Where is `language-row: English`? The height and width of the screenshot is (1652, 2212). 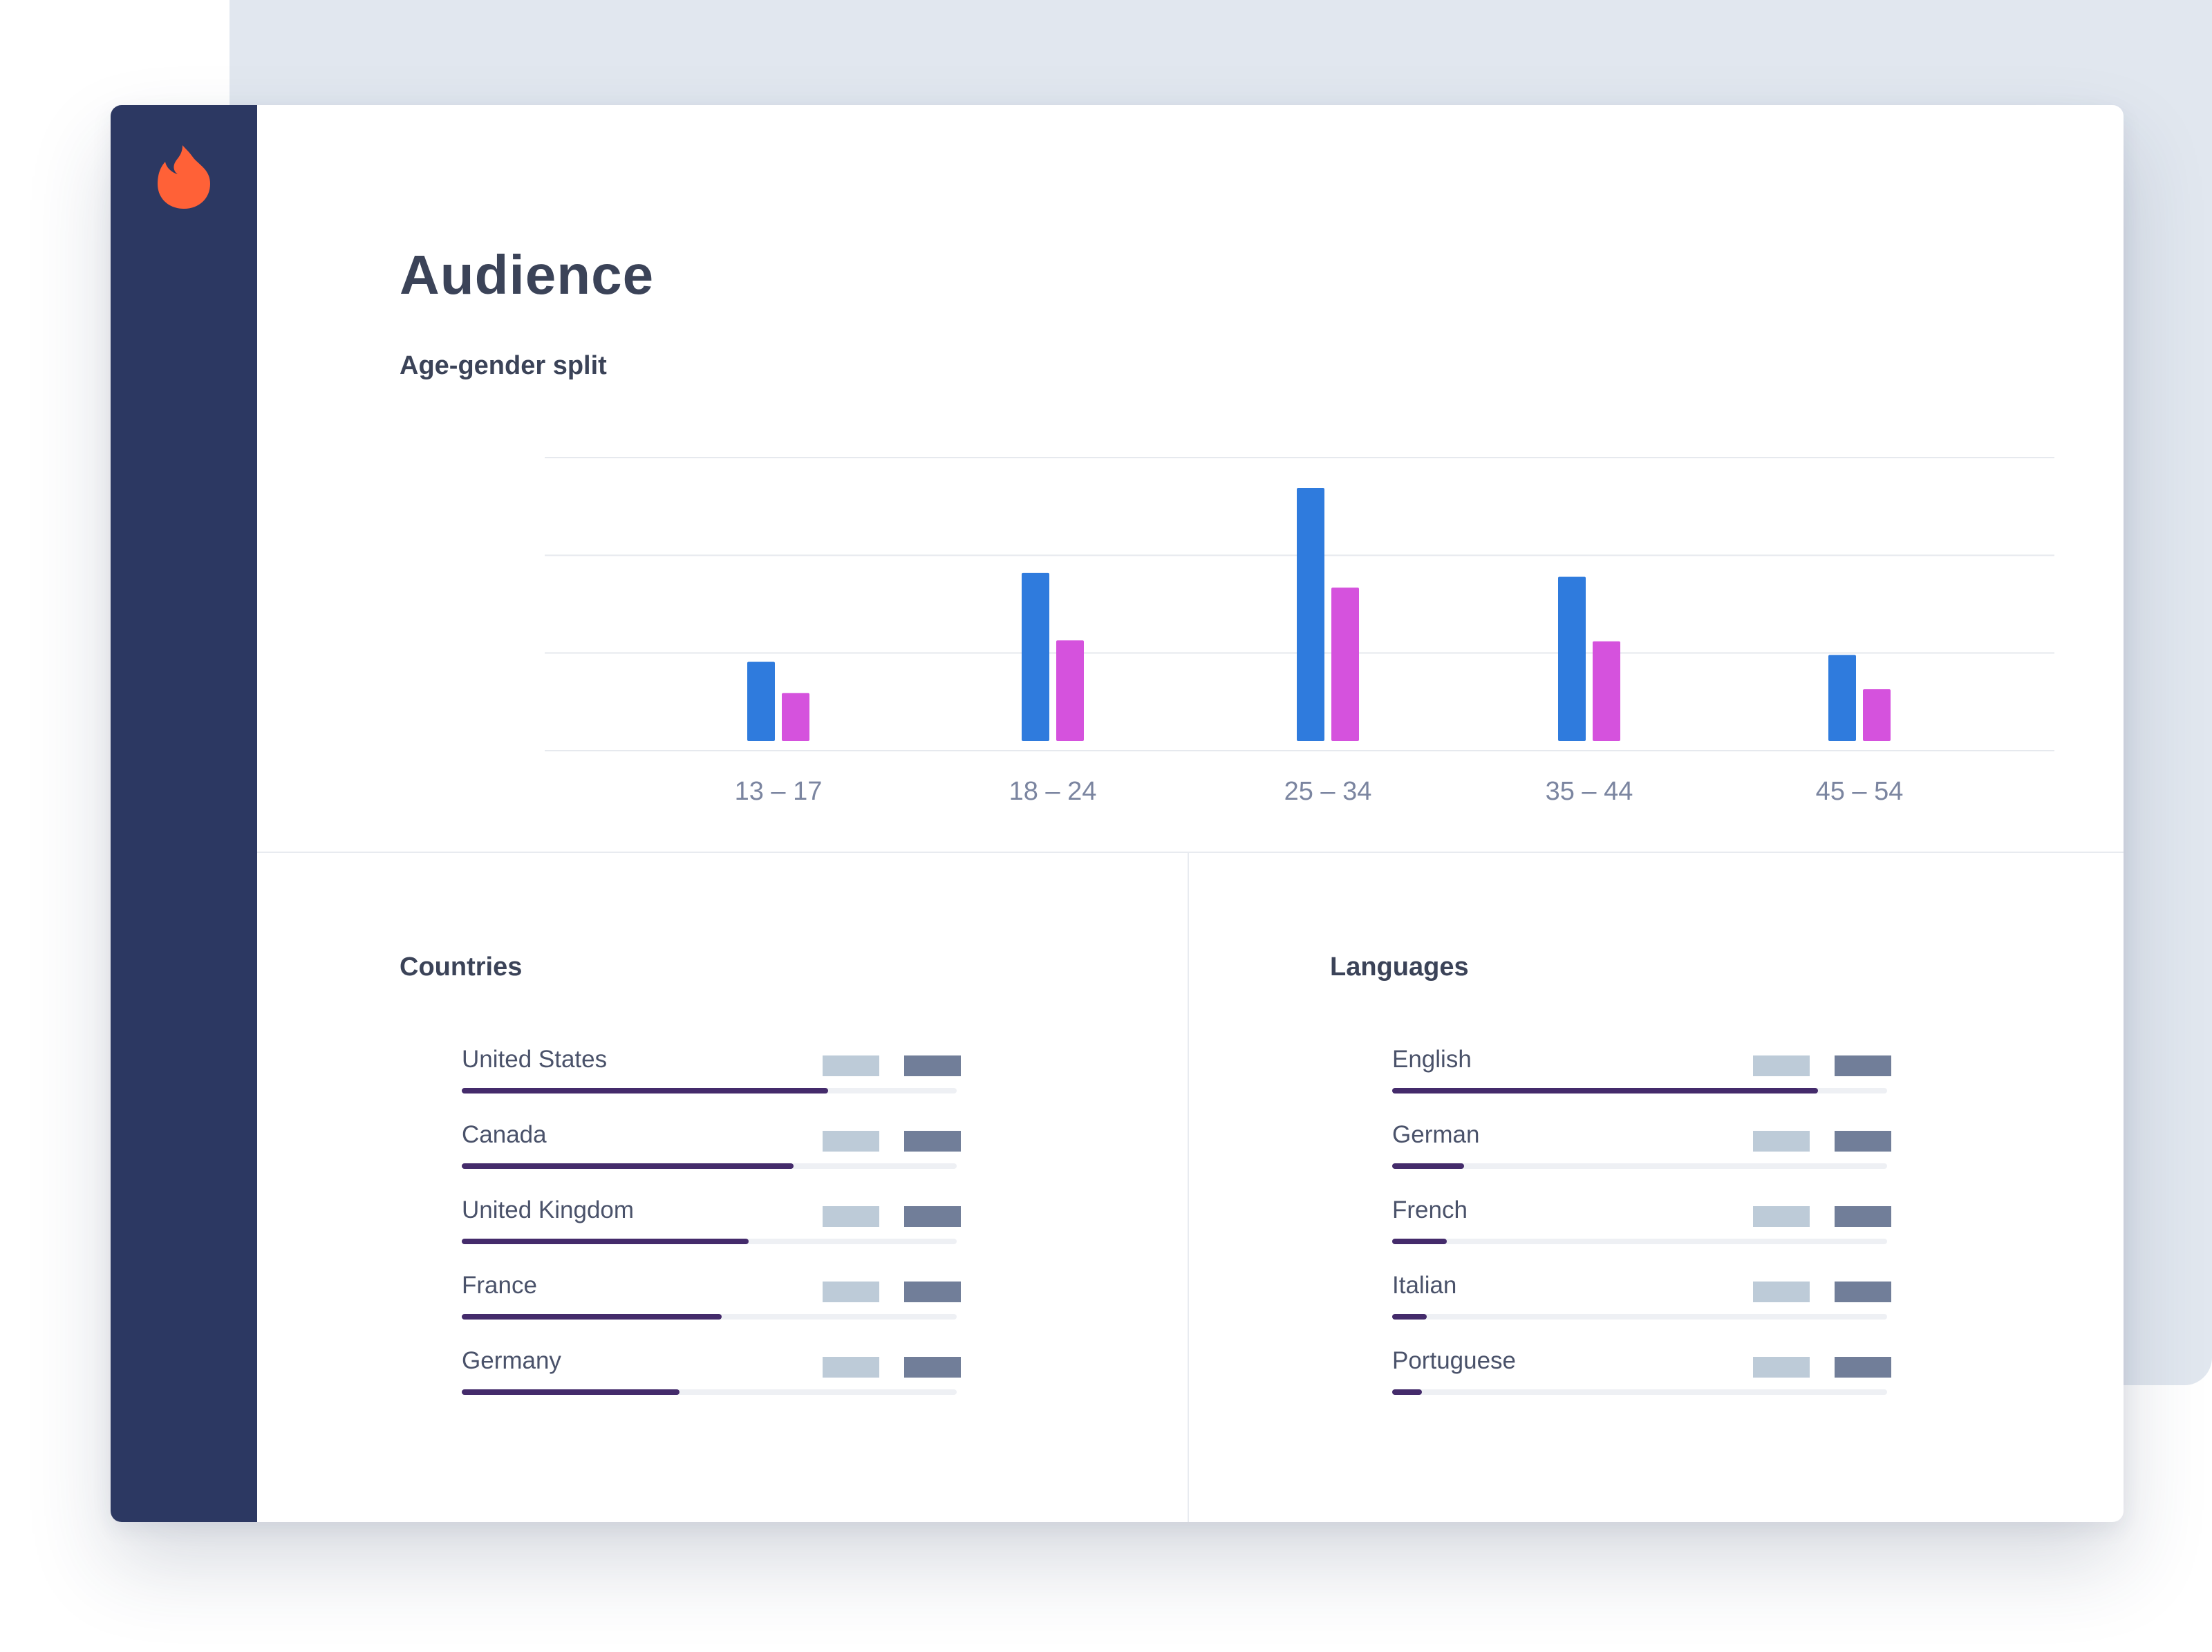
language-row: English is located at coordinates (1643, 1084).